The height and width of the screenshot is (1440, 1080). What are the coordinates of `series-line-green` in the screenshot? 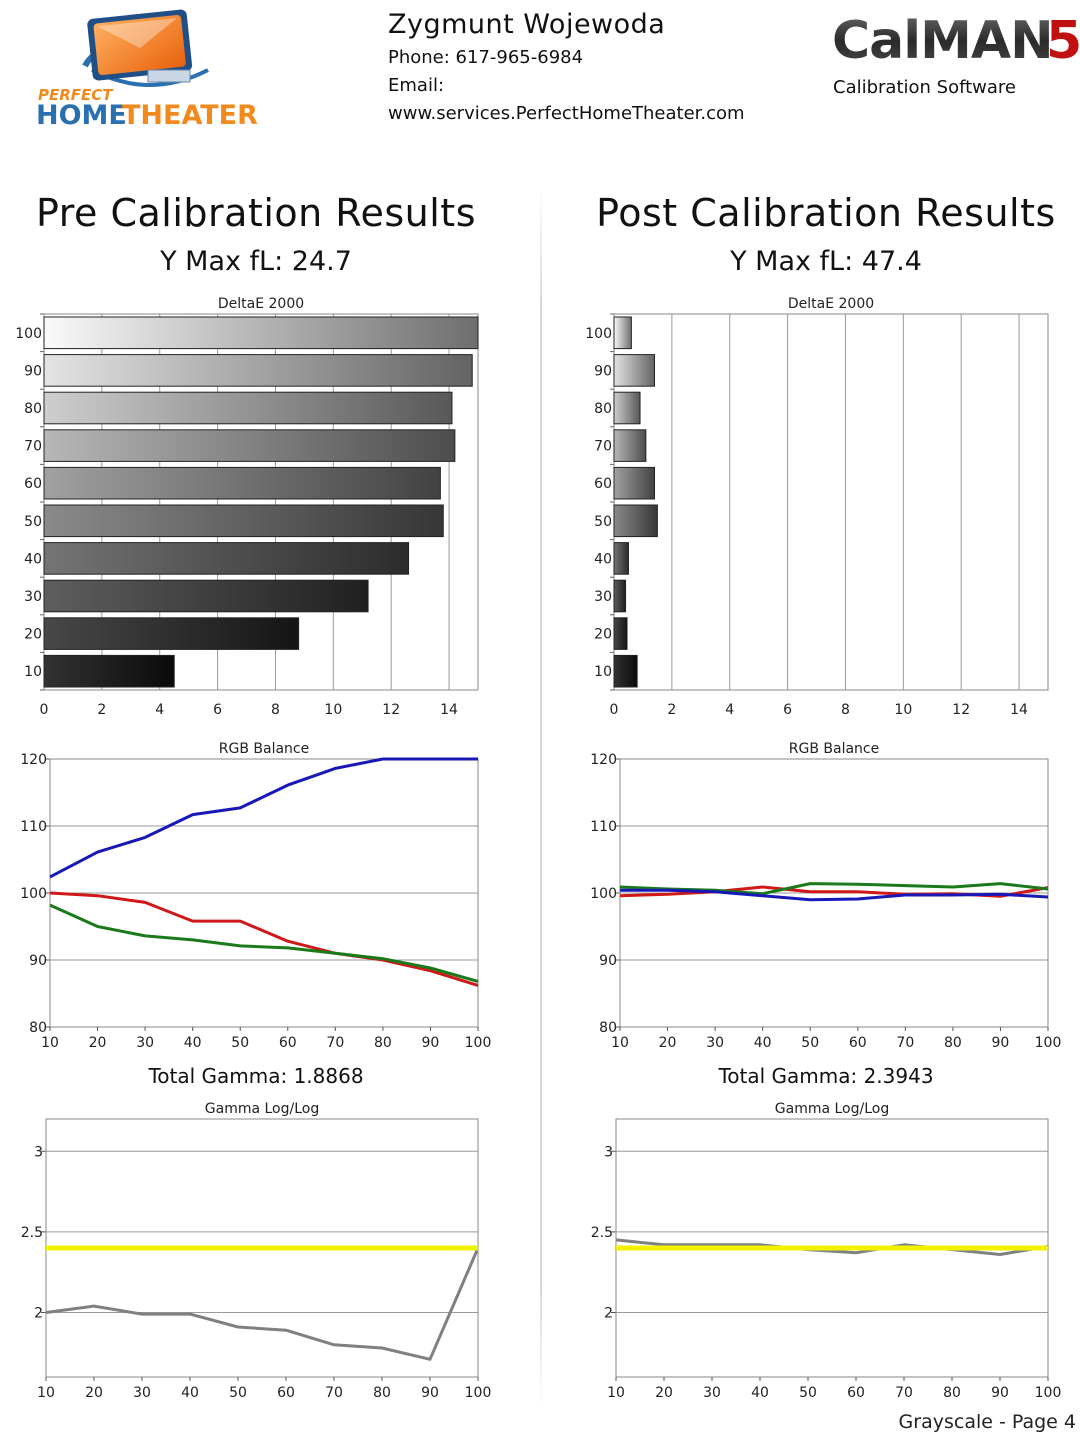 It's located at (264, 943).